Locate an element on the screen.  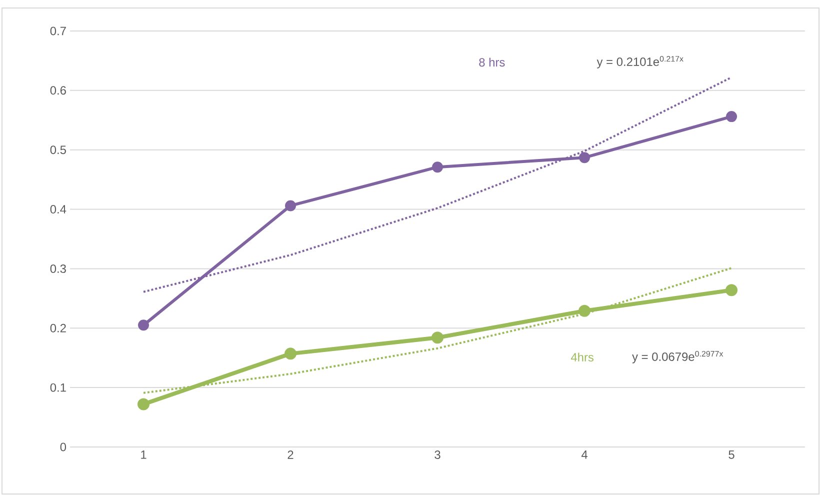
y-tick-label: 0.3 is located at coordinates (58, 268).